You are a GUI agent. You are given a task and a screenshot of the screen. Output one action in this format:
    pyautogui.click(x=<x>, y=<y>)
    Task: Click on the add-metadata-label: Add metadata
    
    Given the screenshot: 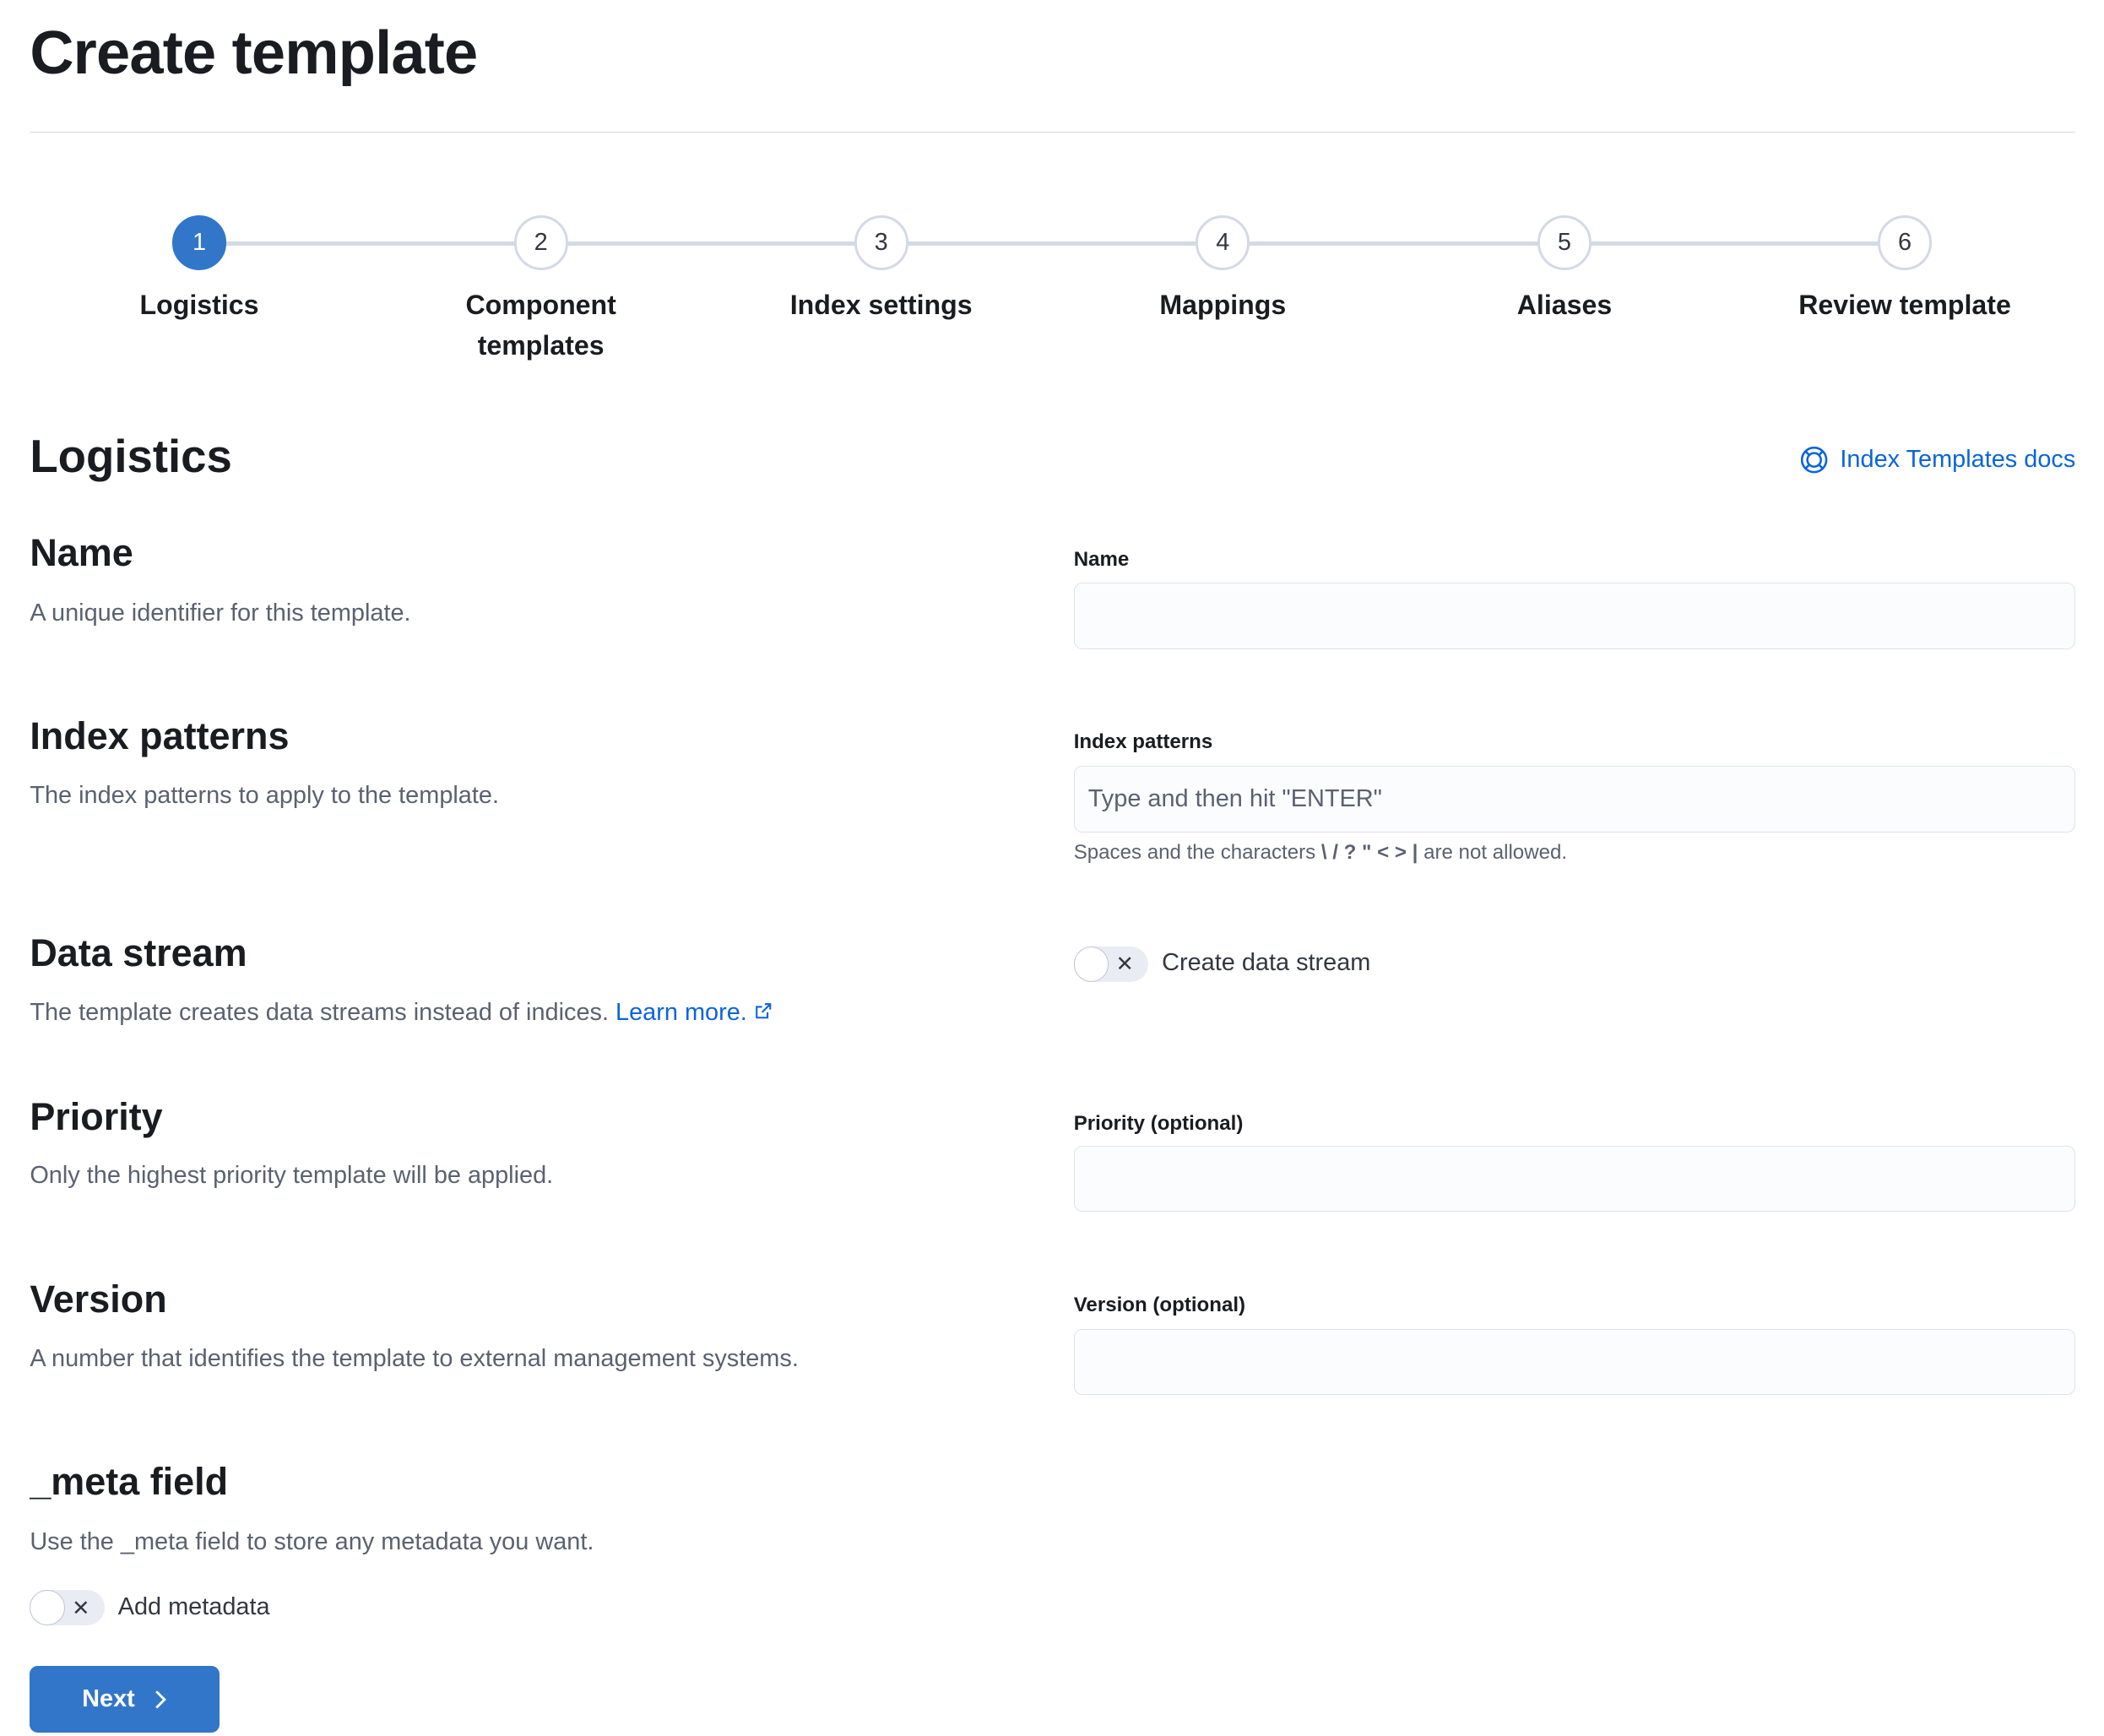 What is the action you would take?
    pyautogui.click(x=194, y=1606)
    